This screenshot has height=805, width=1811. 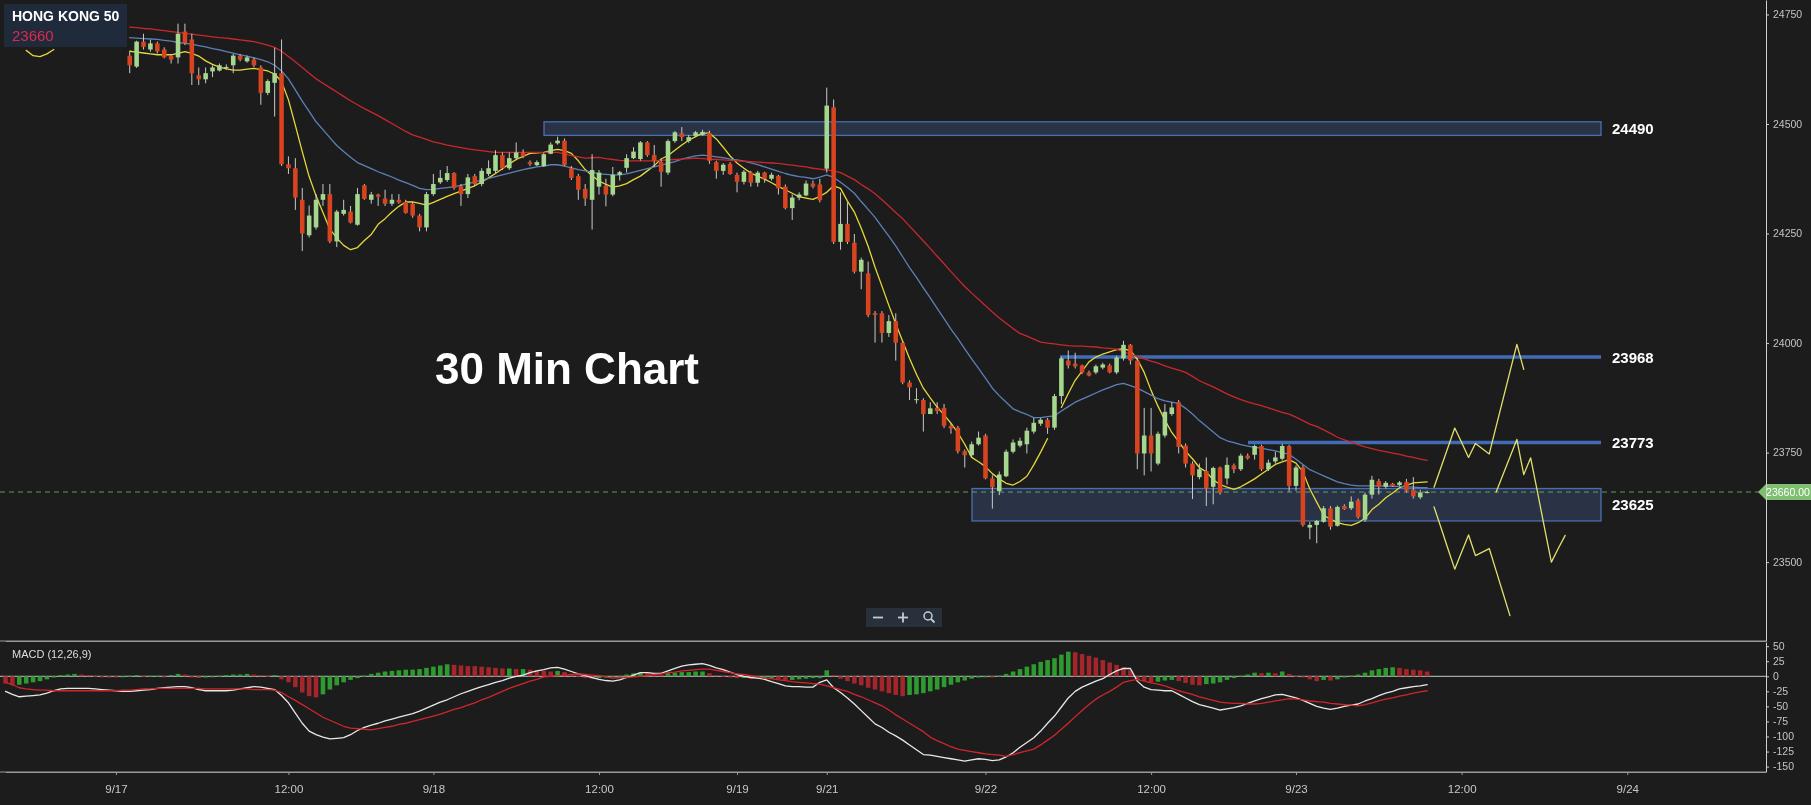 What do you see at coordinates (986, 789) in the screenshot?
I see `x-tick-label: 9/22` at bounding box center [986, 789].